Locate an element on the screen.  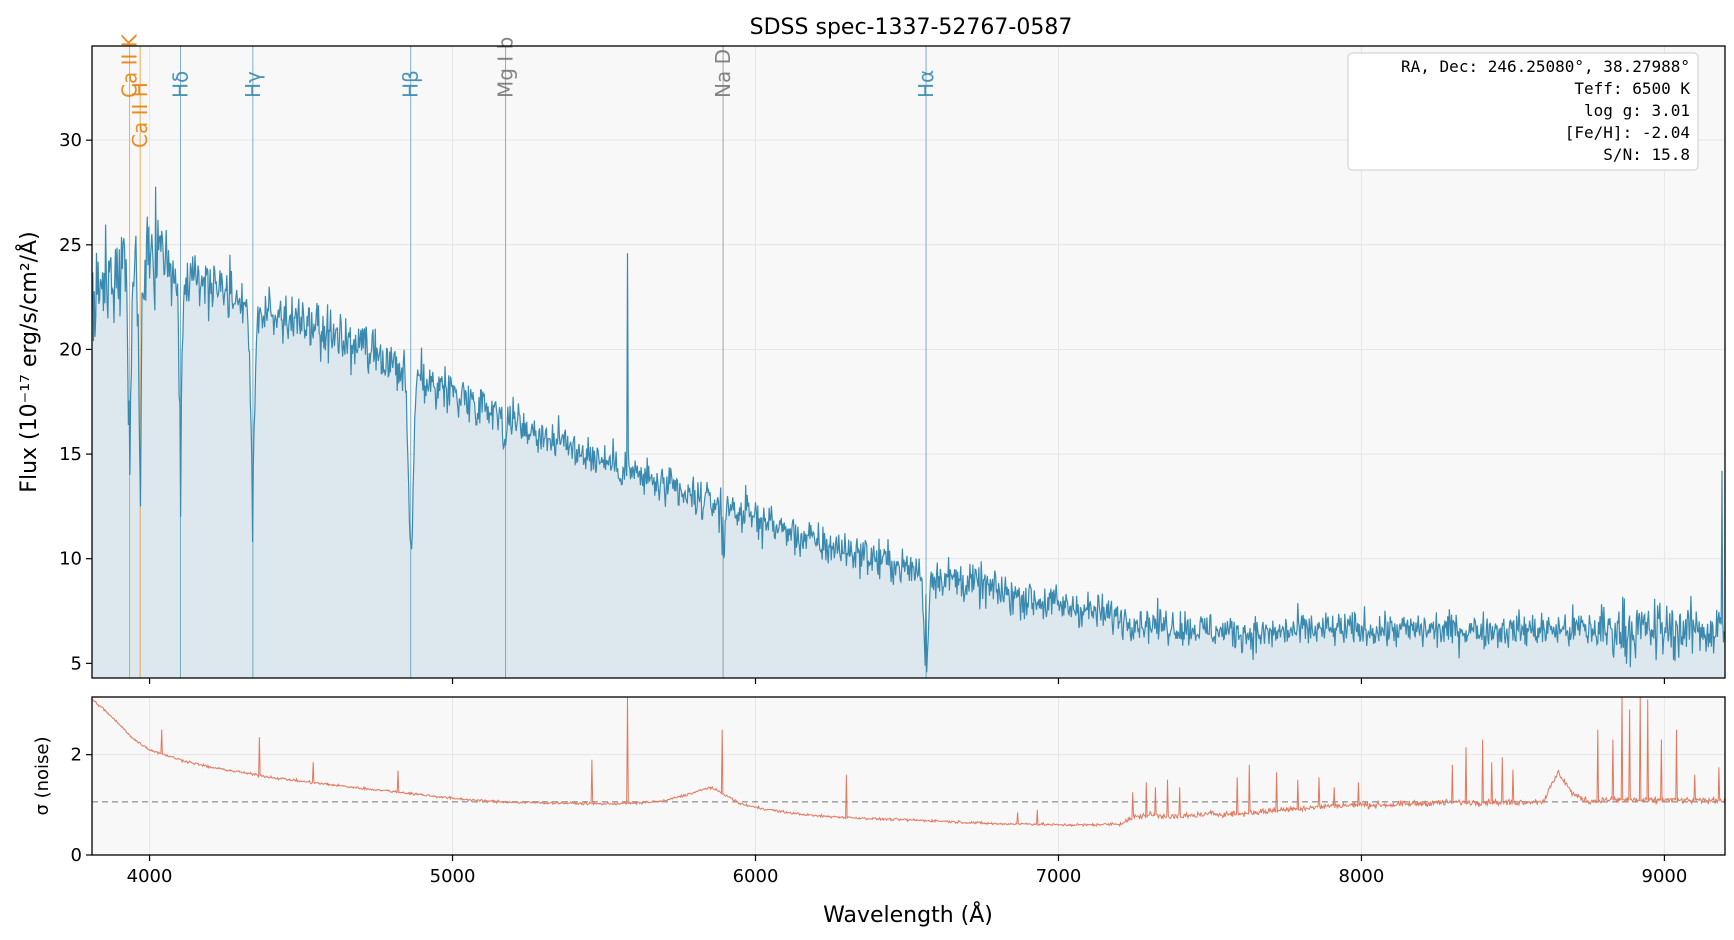
info-feh: [Fe/H]: -2.04 is located at coordinates (1627, 132).